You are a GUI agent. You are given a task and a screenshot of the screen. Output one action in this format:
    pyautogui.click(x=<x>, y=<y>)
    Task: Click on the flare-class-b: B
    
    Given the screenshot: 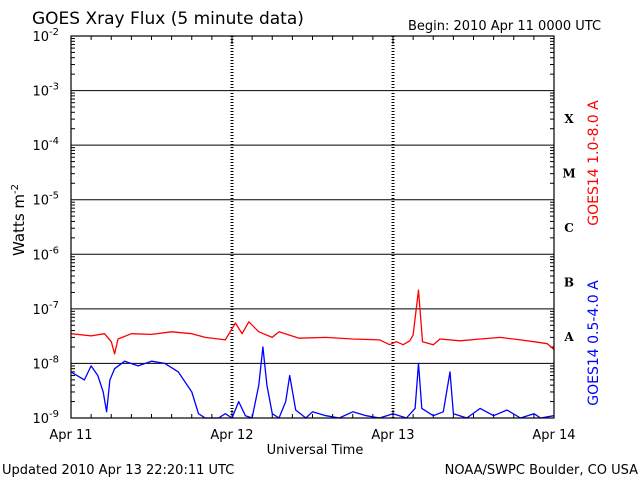 What is the action you would take?
    pyautogui.click(x=569, y=283)
    